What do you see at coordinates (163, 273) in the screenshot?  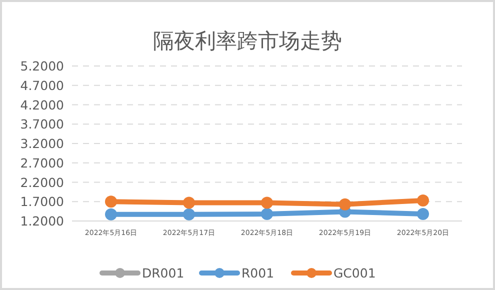 I see `legend-label: DR001` at bounding box center [163, 273].